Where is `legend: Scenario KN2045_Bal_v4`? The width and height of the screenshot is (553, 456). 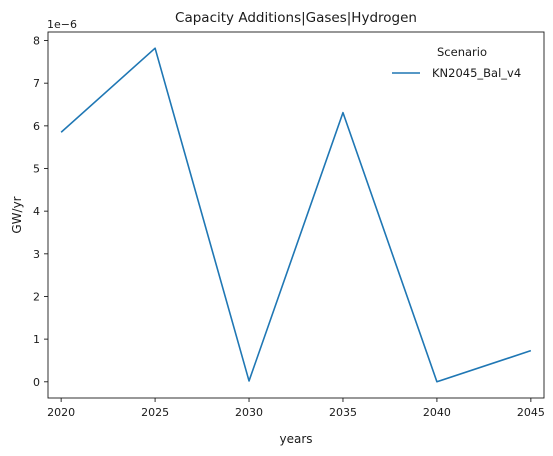 legend: Scenario KN2045_Bal_v4 is located at coordinates (456, 62).